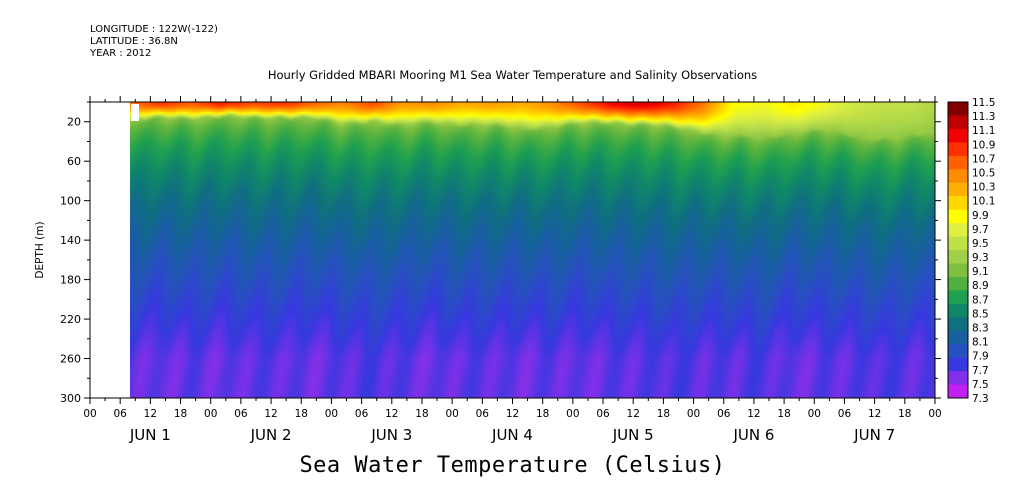  What do you see at coordinates (983, 188) in the screenshot?
I see `colorbar-label: 10.3` at bounding box center [983, 188].